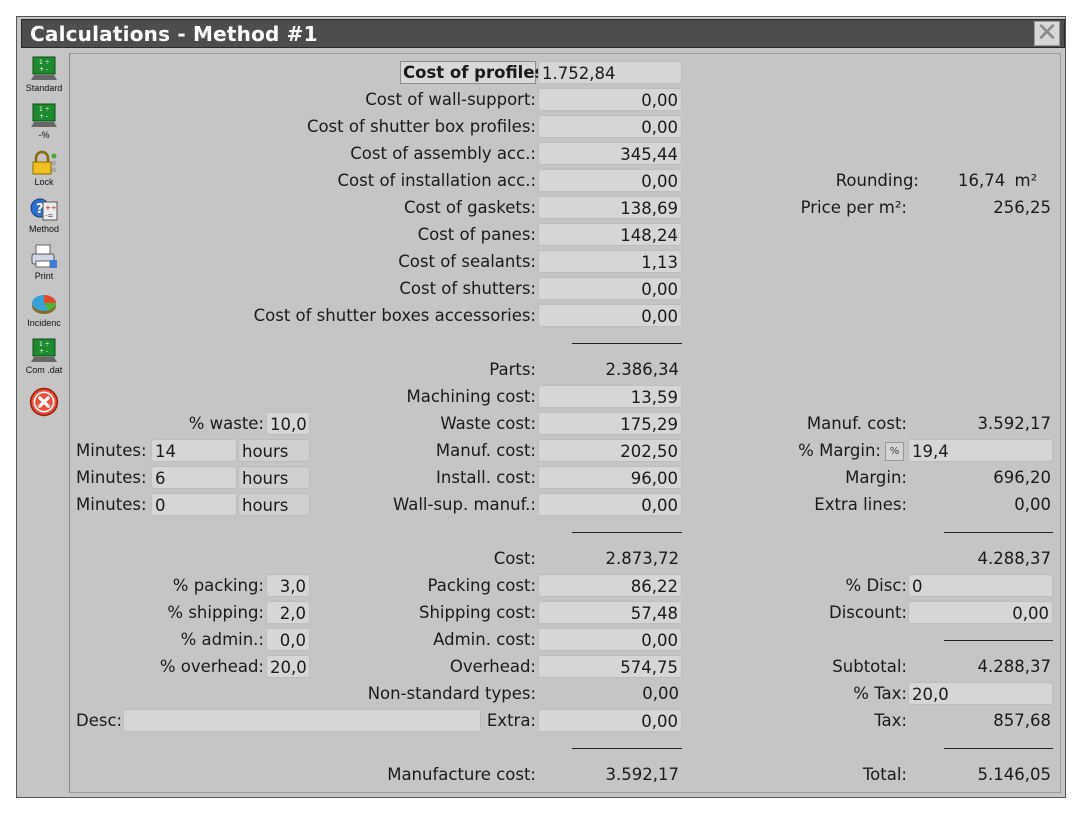 The height and width of the screenshot is (813, 1092). I want to click on manufacture-cost-label: Manufacture cost:, so click(461, 774).